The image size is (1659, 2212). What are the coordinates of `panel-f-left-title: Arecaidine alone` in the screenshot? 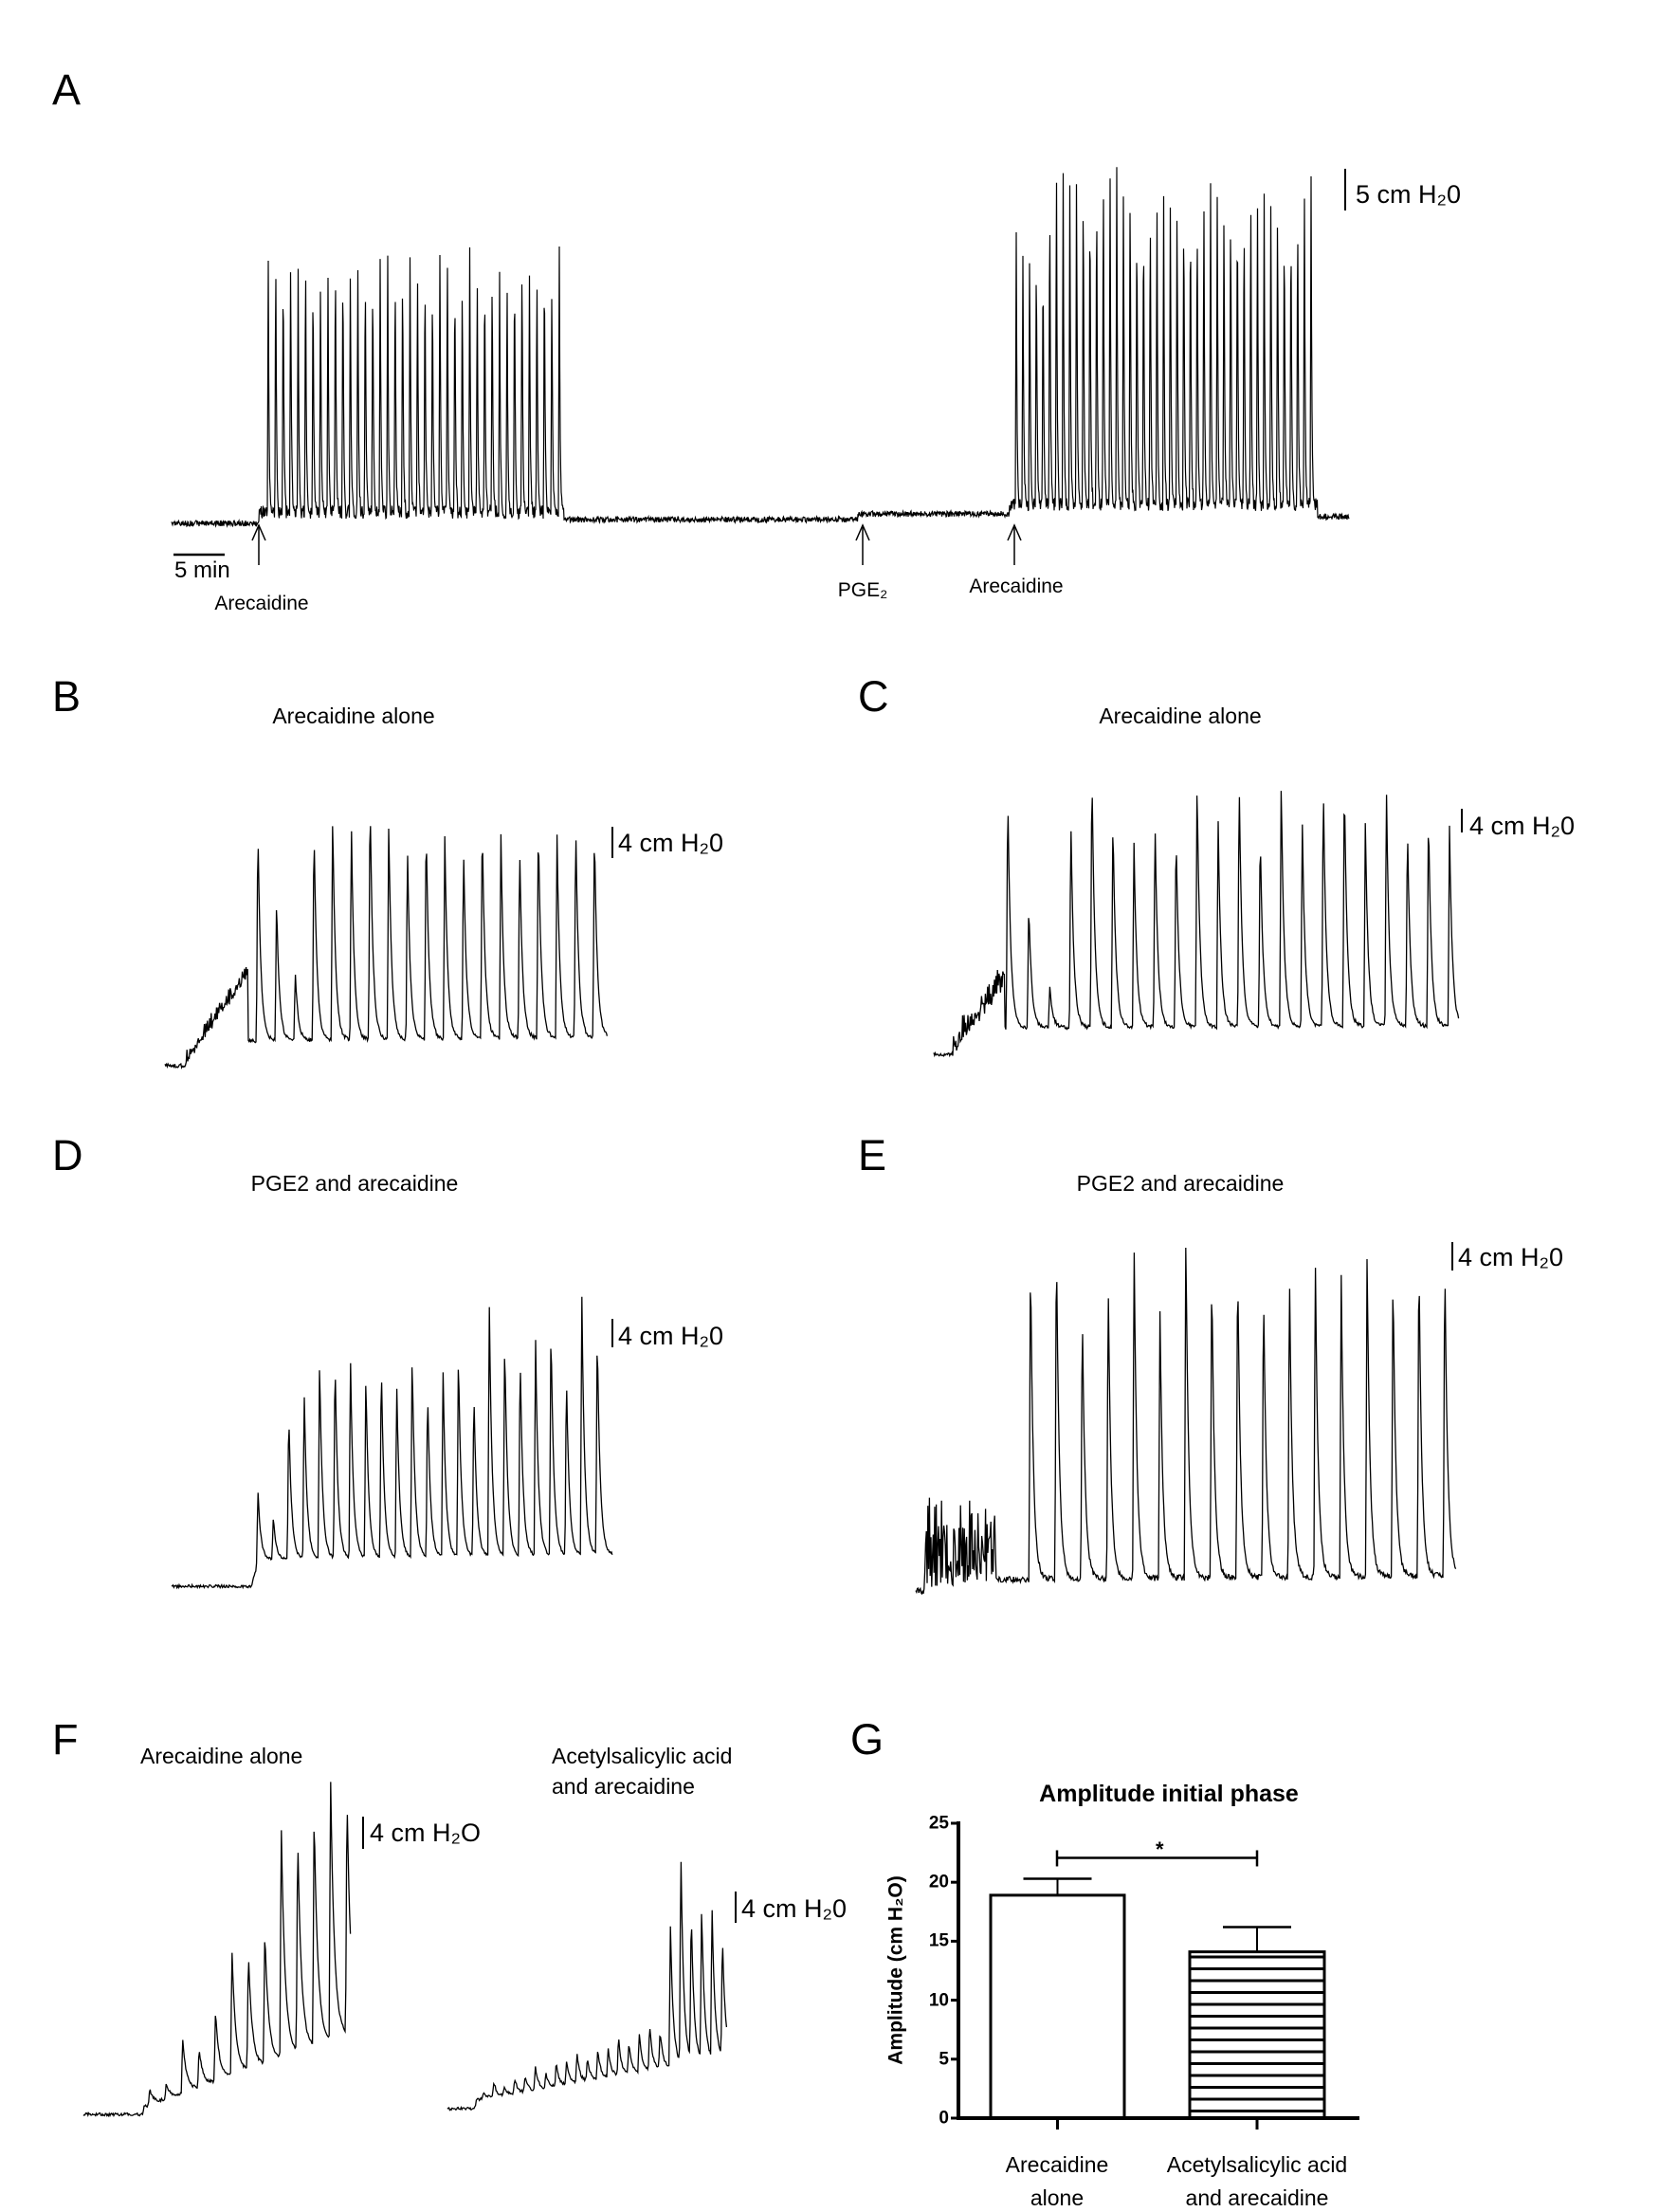 It's located at (221, 1756).